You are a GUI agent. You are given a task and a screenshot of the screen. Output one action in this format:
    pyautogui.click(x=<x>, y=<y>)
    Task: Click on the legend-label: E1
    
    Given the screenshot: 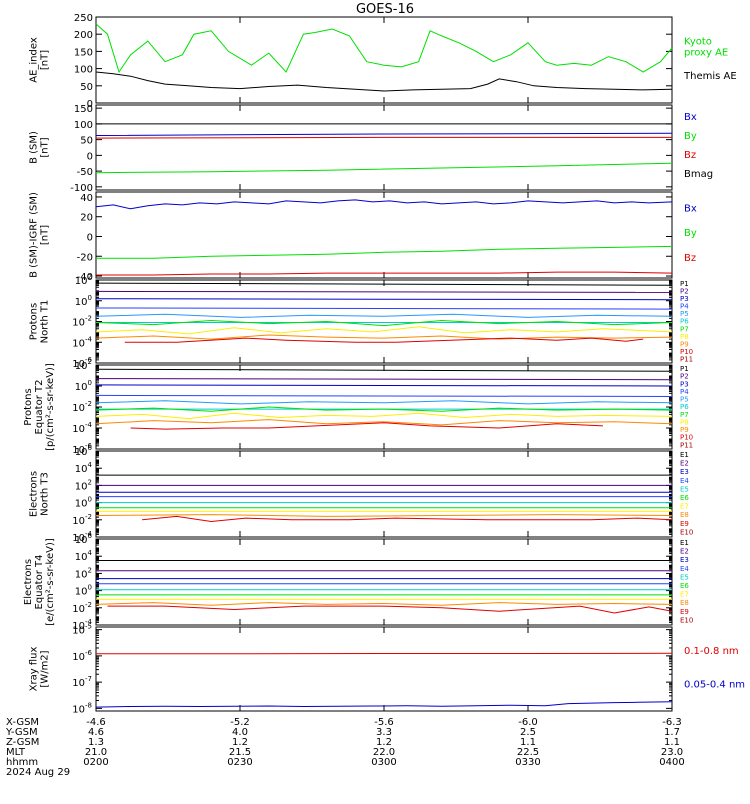 What is the action you would take?
    pyautogui.click(x=684, y=543)
    